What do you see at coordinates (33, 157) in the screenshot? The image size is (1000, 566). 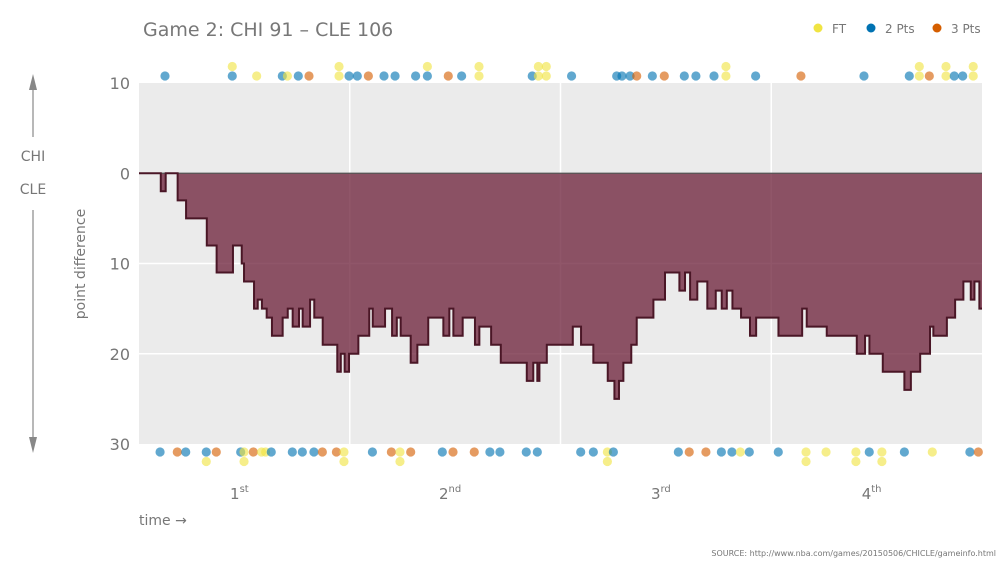 I see `team-top-label: CHI` at bounding box center [33, 157].